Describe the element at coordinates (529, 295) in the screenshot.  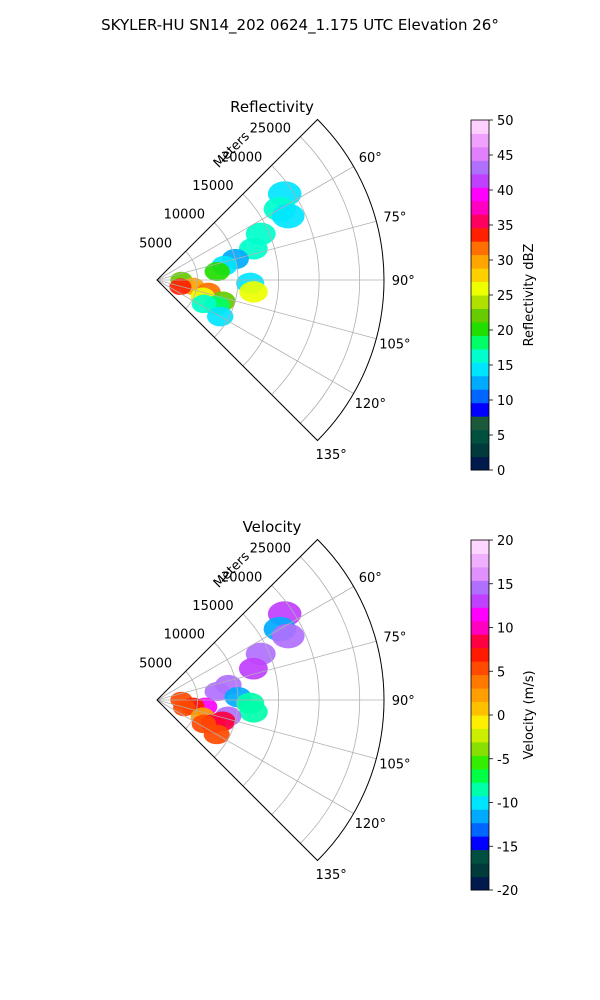
I see `colorbar-label: Reflectivity dBZ` at that location.